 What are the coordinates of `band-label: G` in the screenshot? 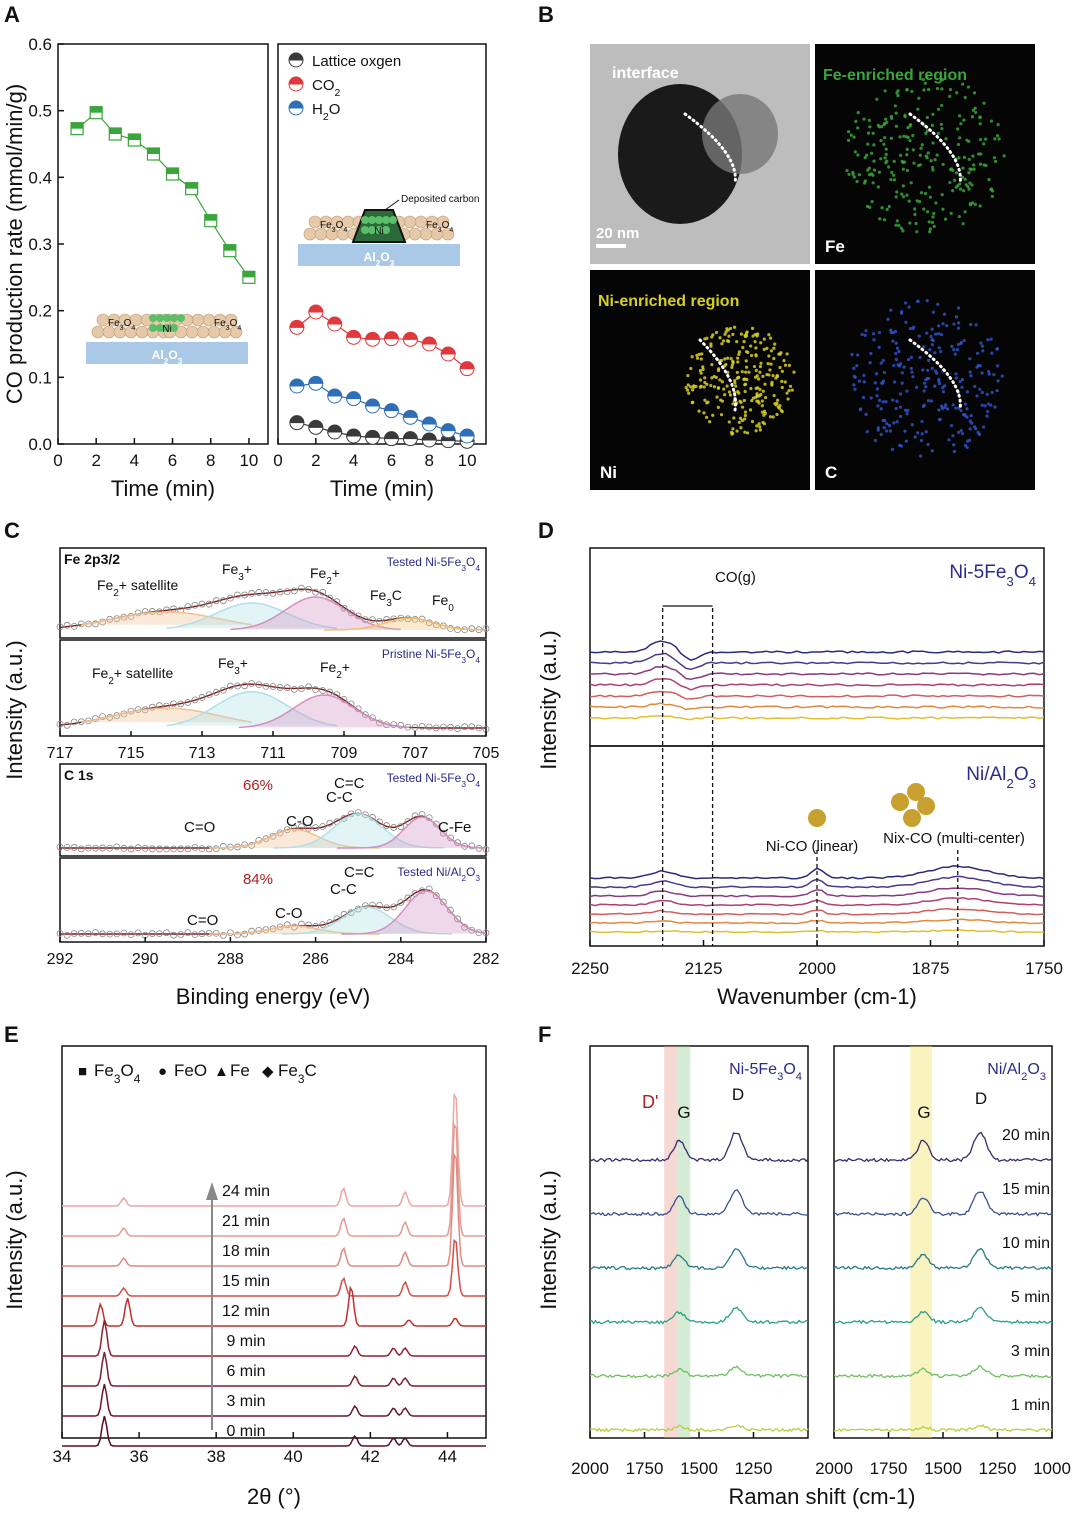 It's located at (683, 1112).